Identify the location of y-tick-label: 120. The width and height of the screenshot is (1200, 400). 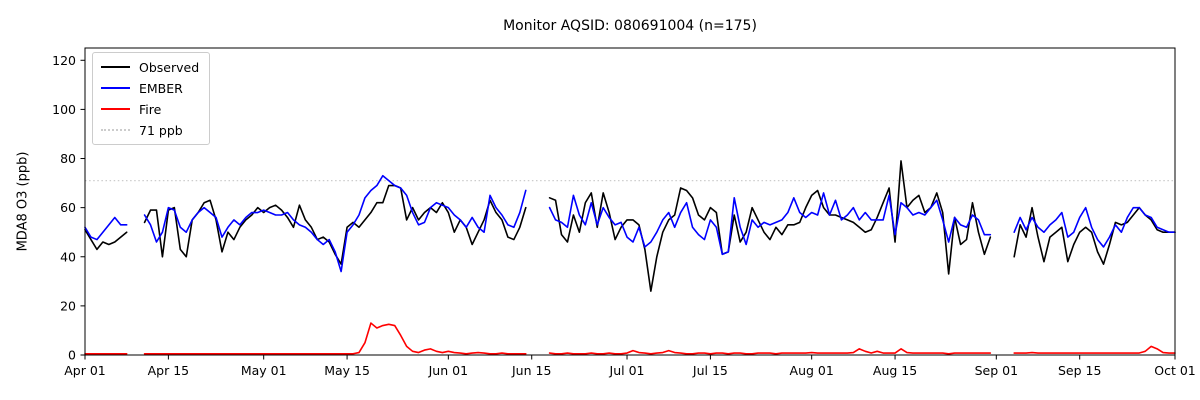
(64, 60).